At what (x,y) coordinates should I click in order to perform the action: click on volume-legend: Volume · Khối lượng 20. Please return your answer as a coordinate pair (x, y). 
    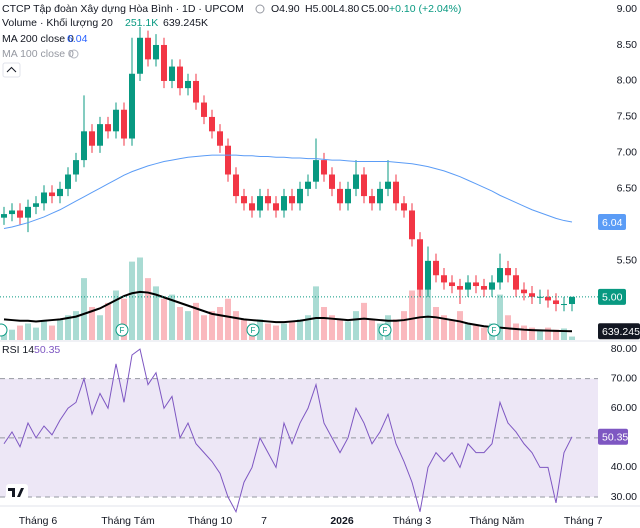
    Looking at the image, I should click on (57, 23).